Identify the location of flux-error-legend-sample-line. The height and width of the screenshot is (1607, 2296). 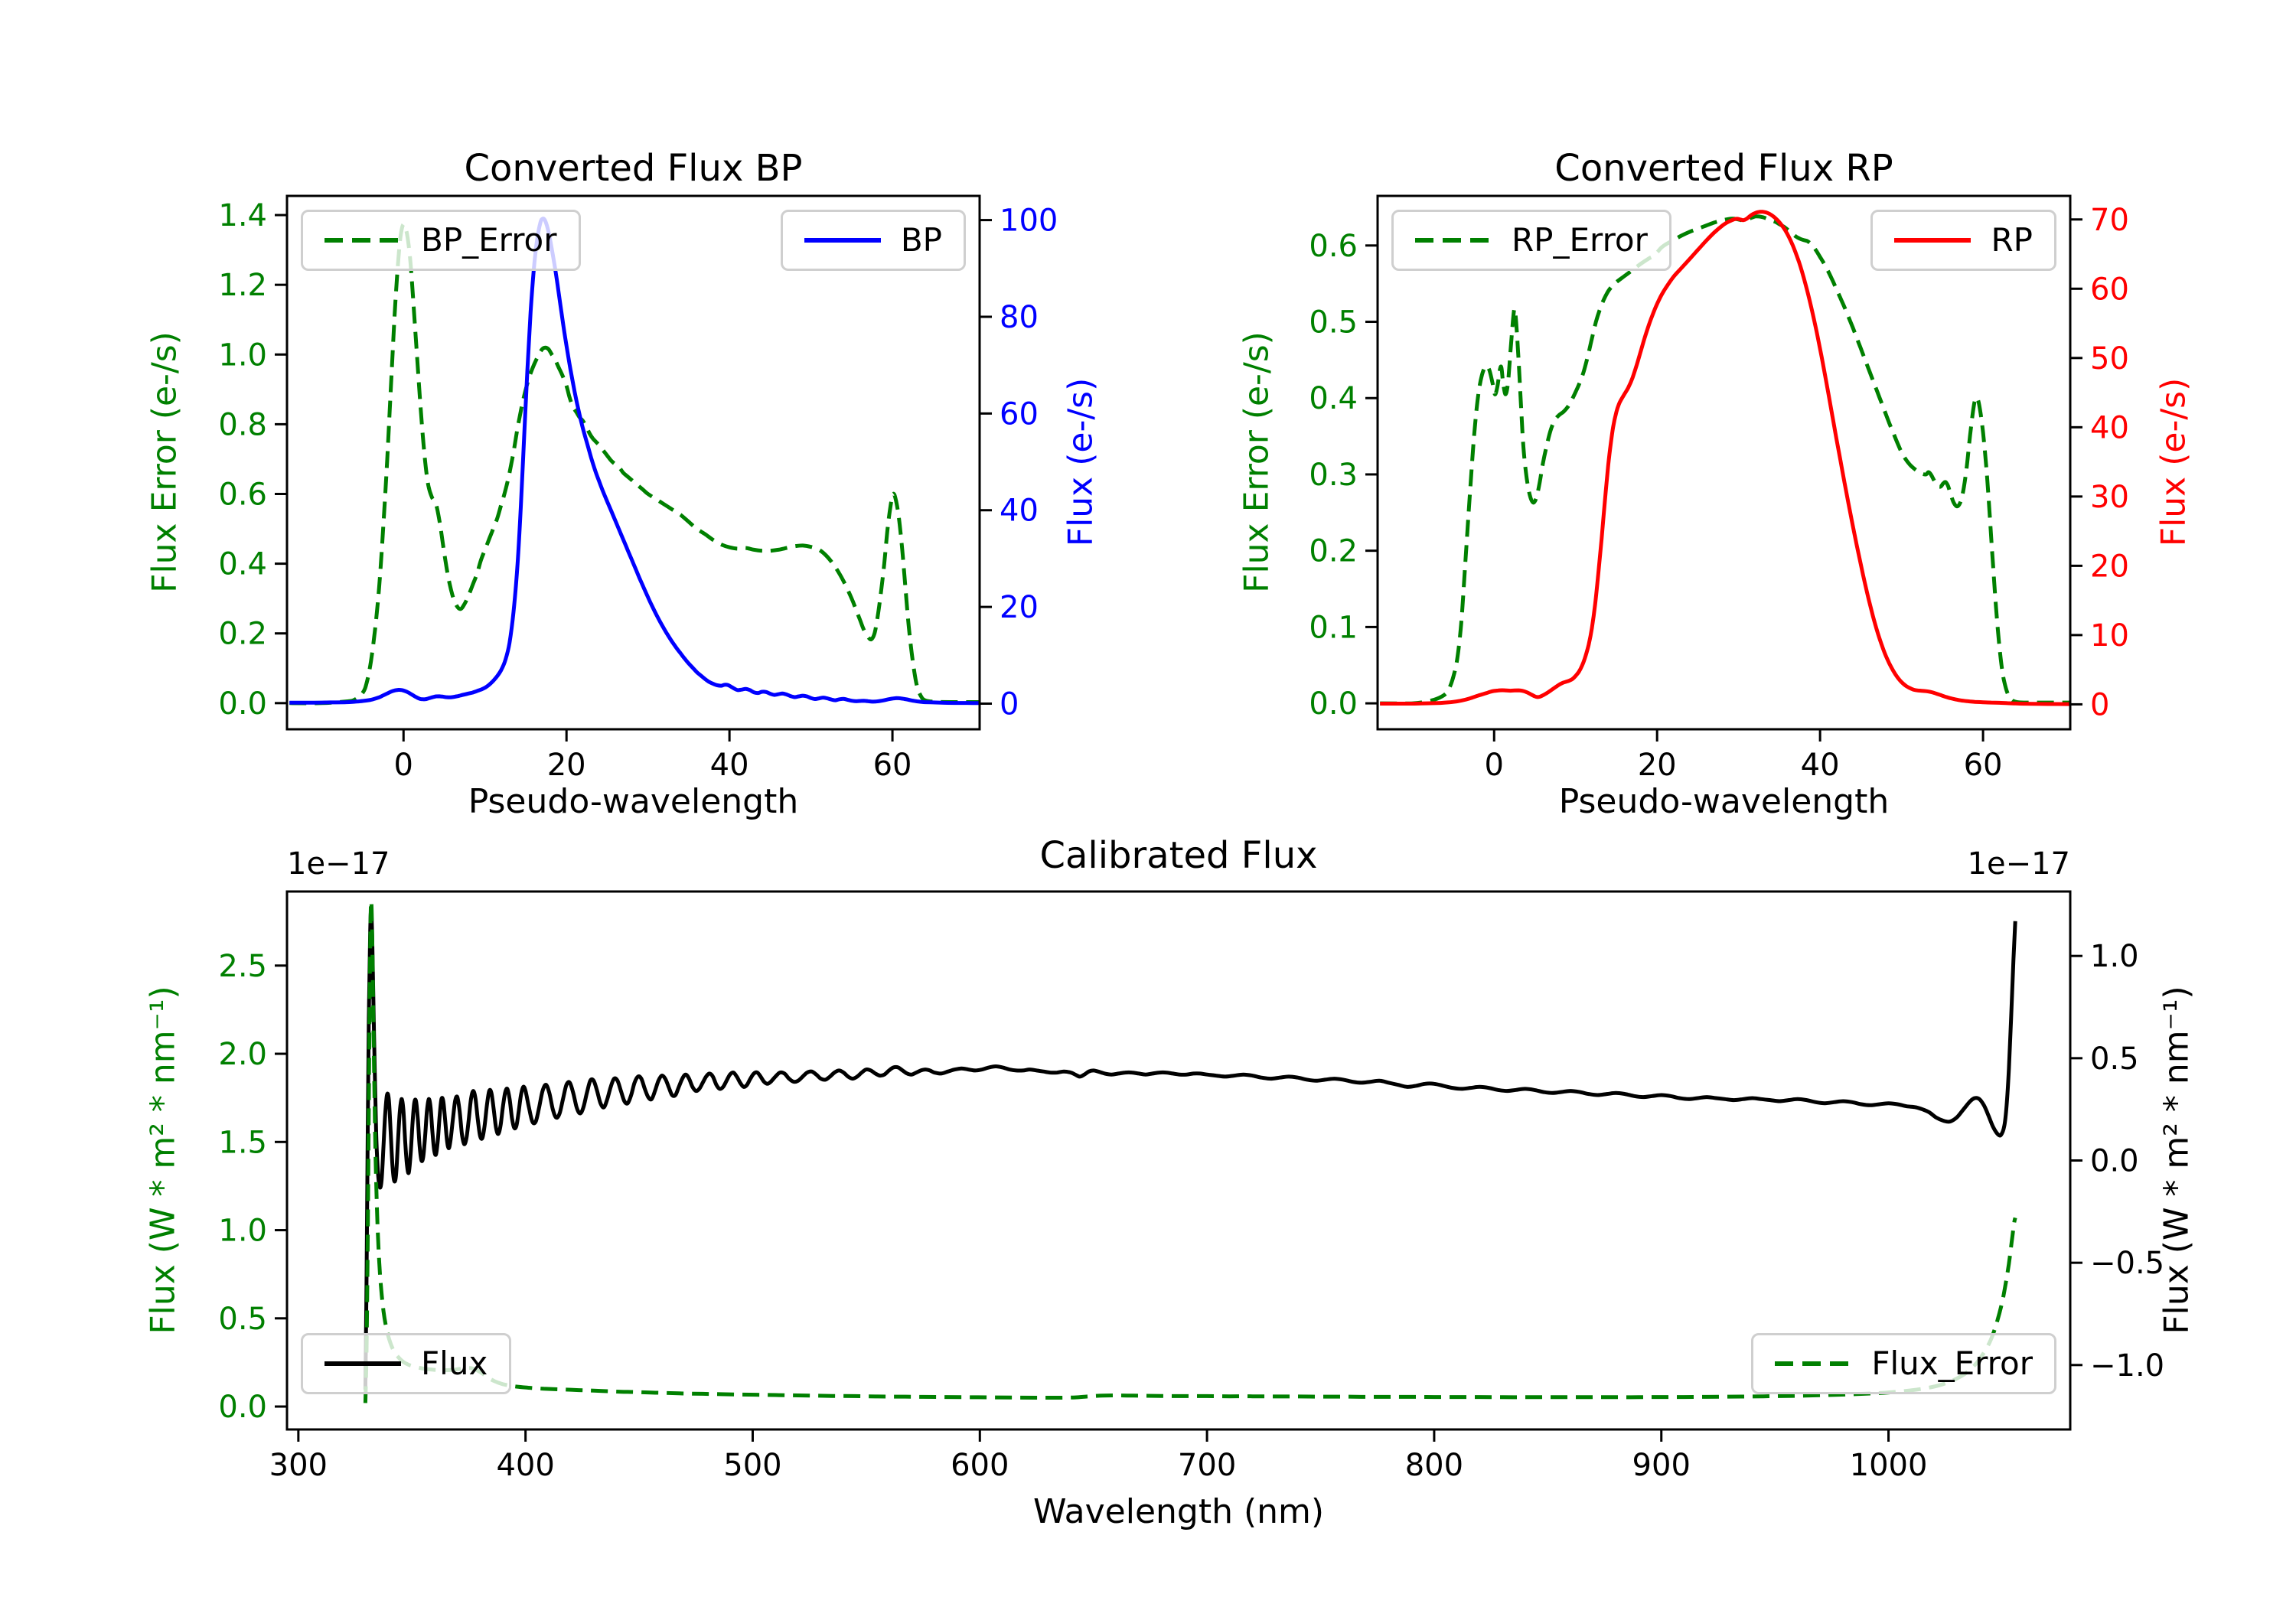
(1813, 1363).